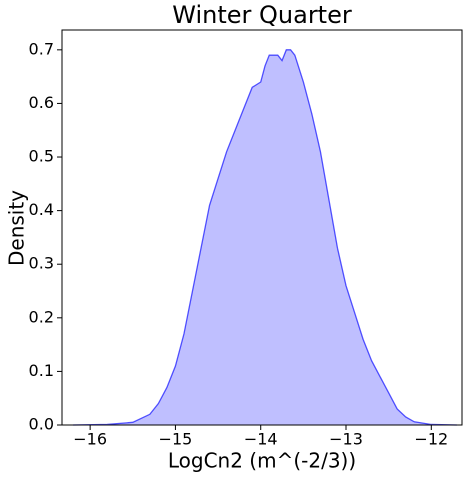  Describe the element at coordinates (41, 156) in the screenshot. I see `y-tick-label: 0.5` at that location.